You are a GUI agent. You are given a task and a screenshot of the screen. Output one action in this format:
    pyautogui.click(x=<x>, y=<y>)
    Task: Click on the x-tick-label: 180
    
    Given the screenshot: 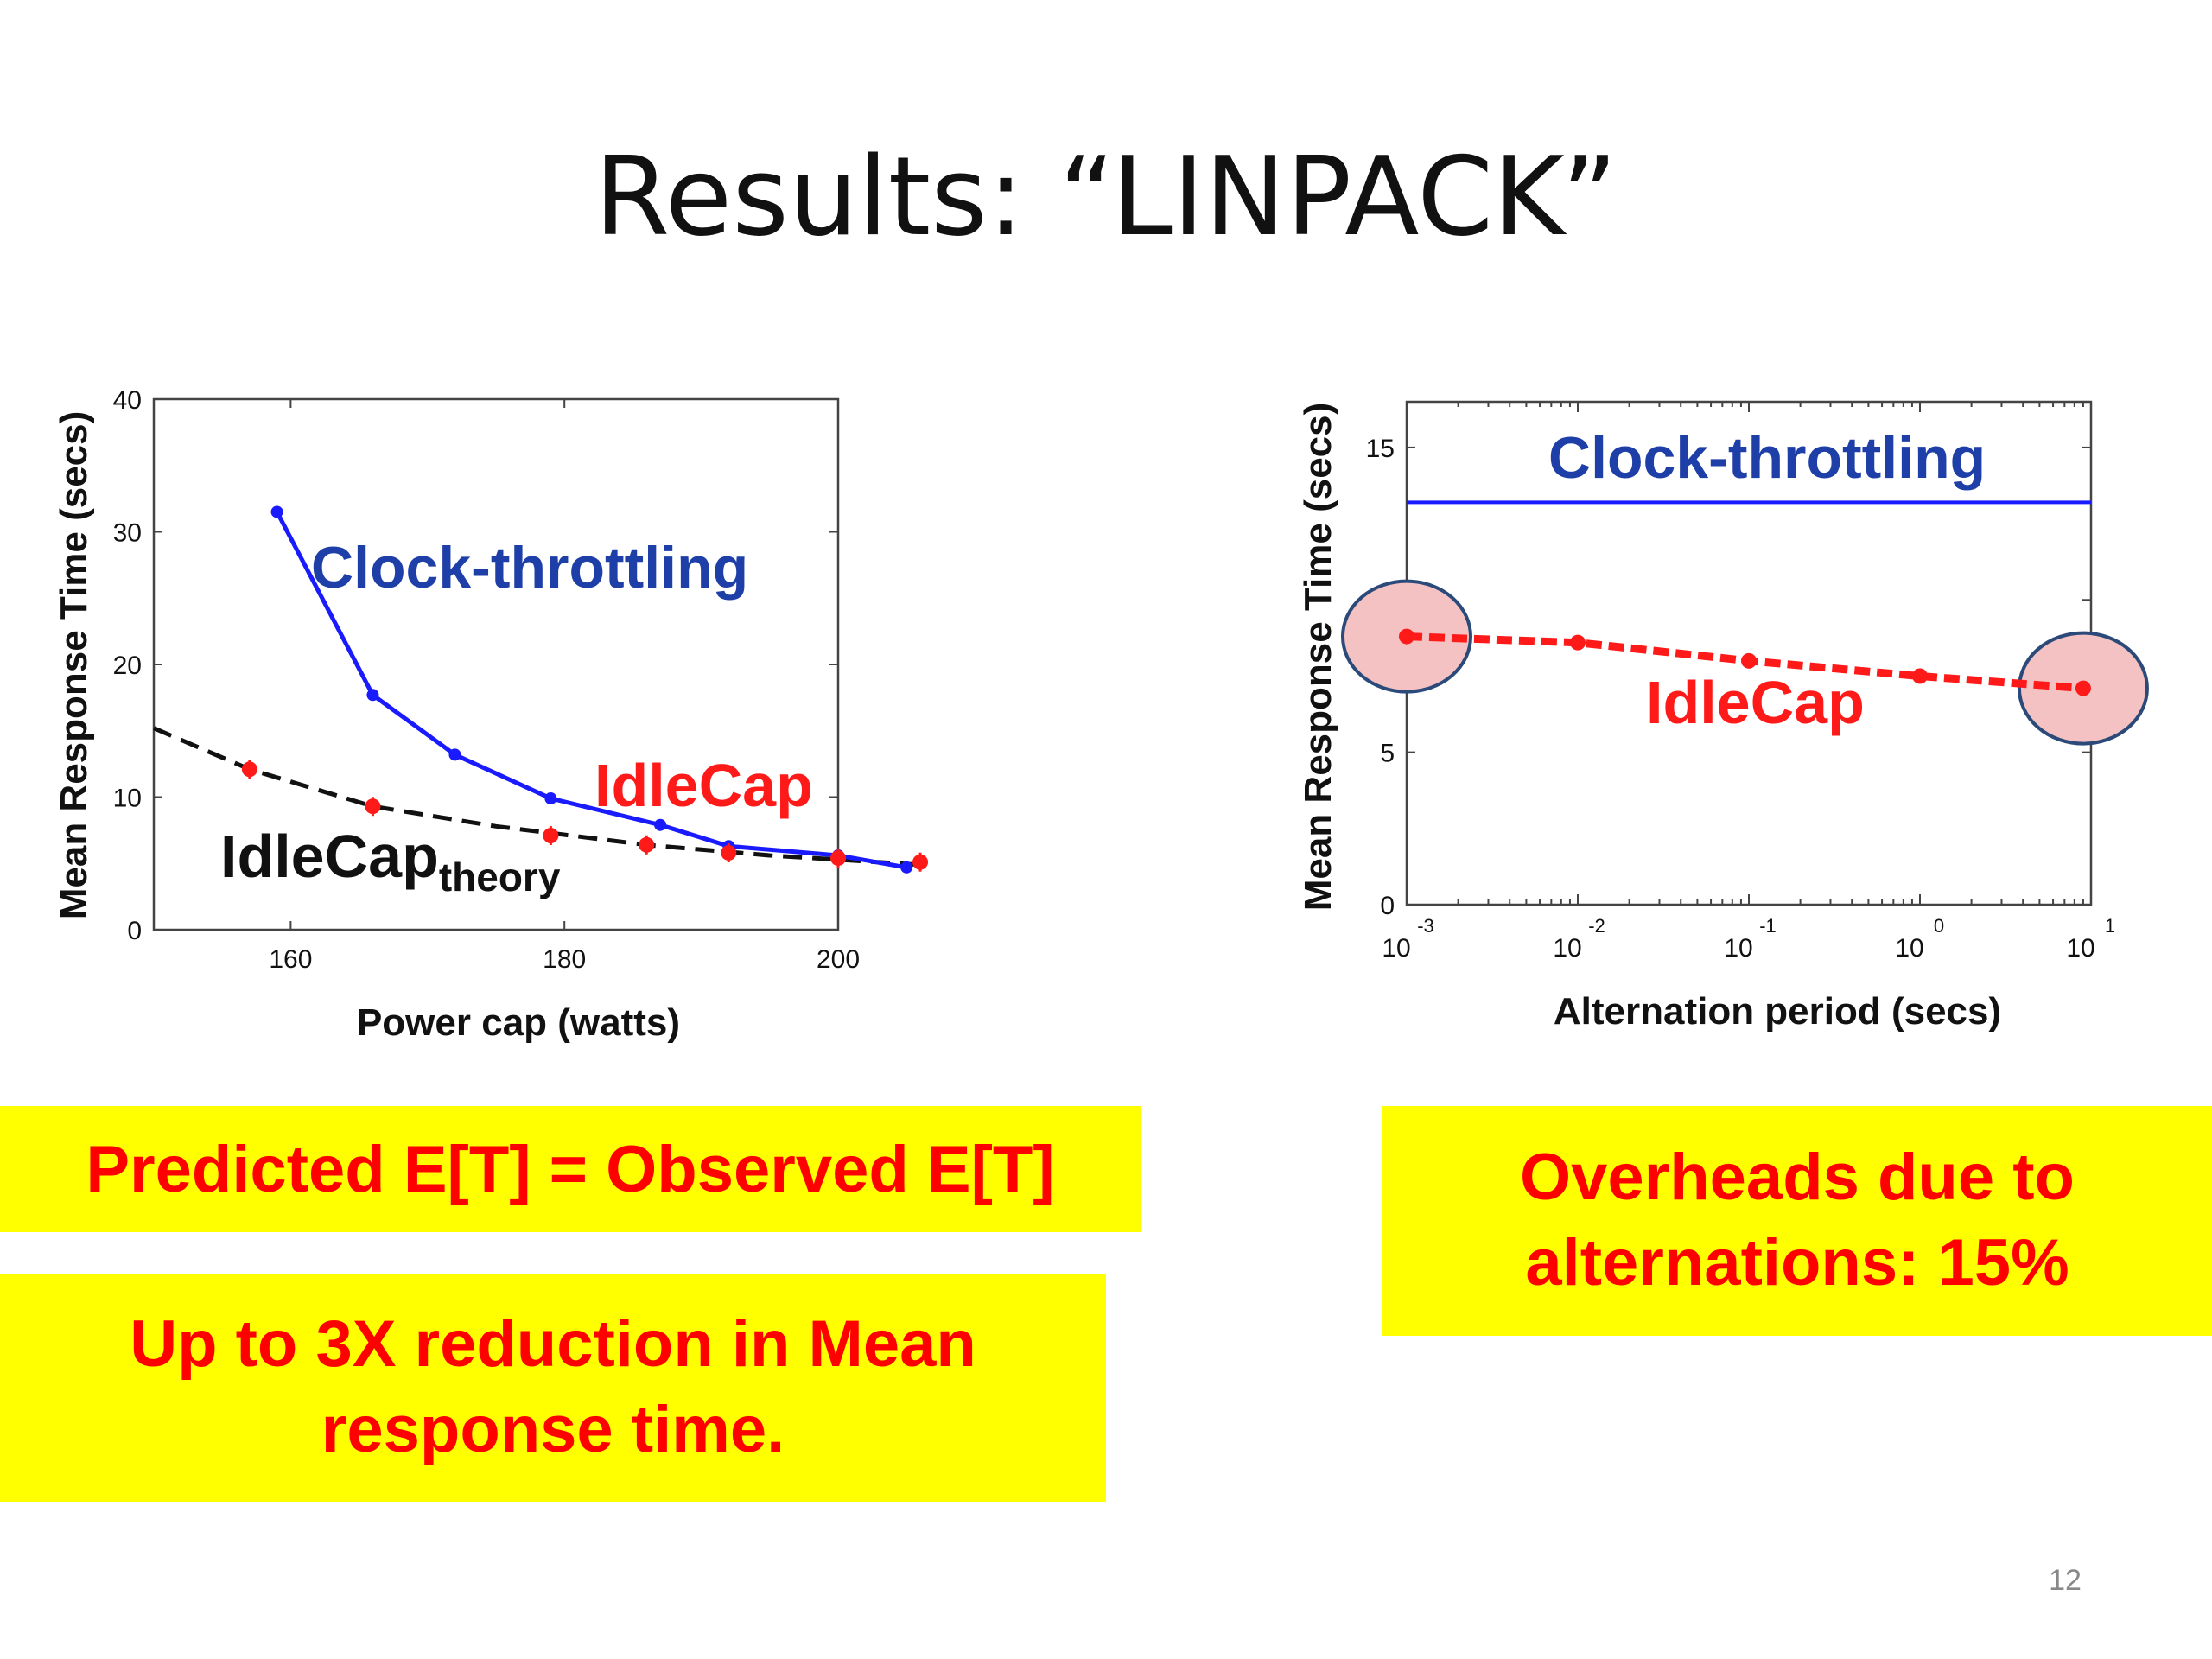 What is the action you would take?
    pyautogui.click(x=564, y=959)
    